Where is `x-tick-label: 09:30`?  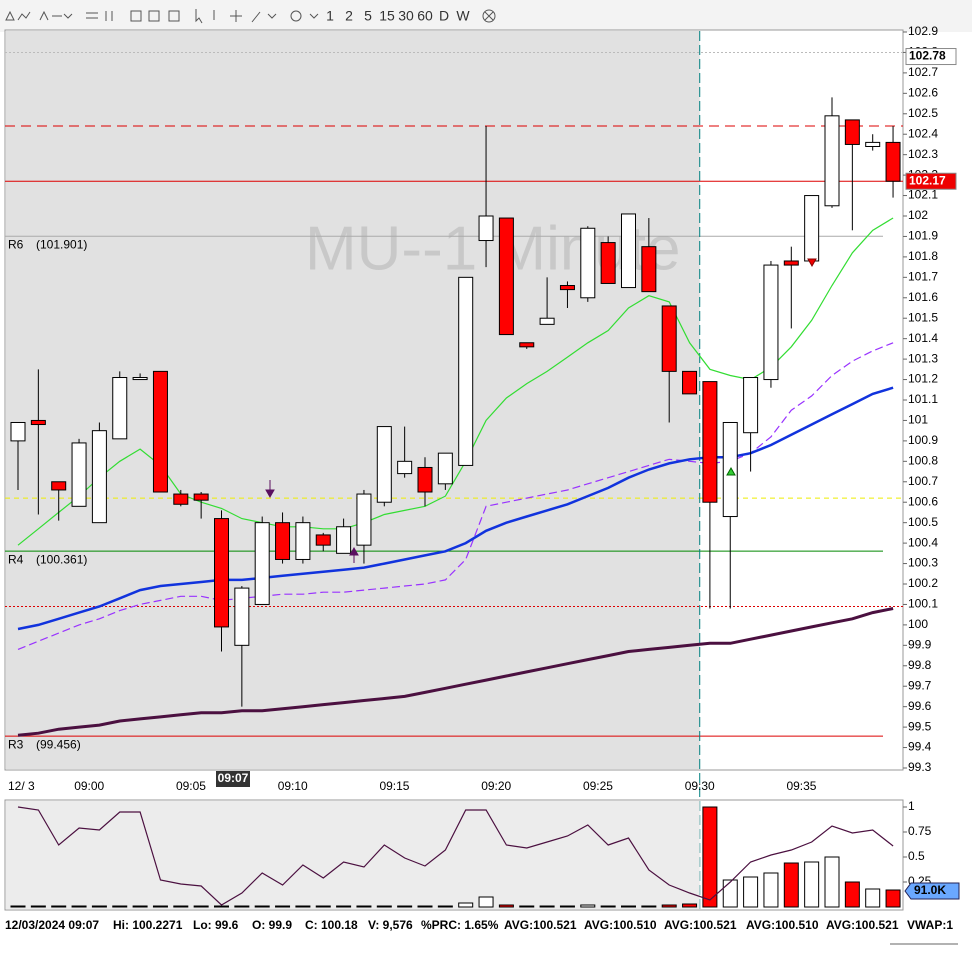 x-tick-label: 09:30 is located at coordinates (700, 786).